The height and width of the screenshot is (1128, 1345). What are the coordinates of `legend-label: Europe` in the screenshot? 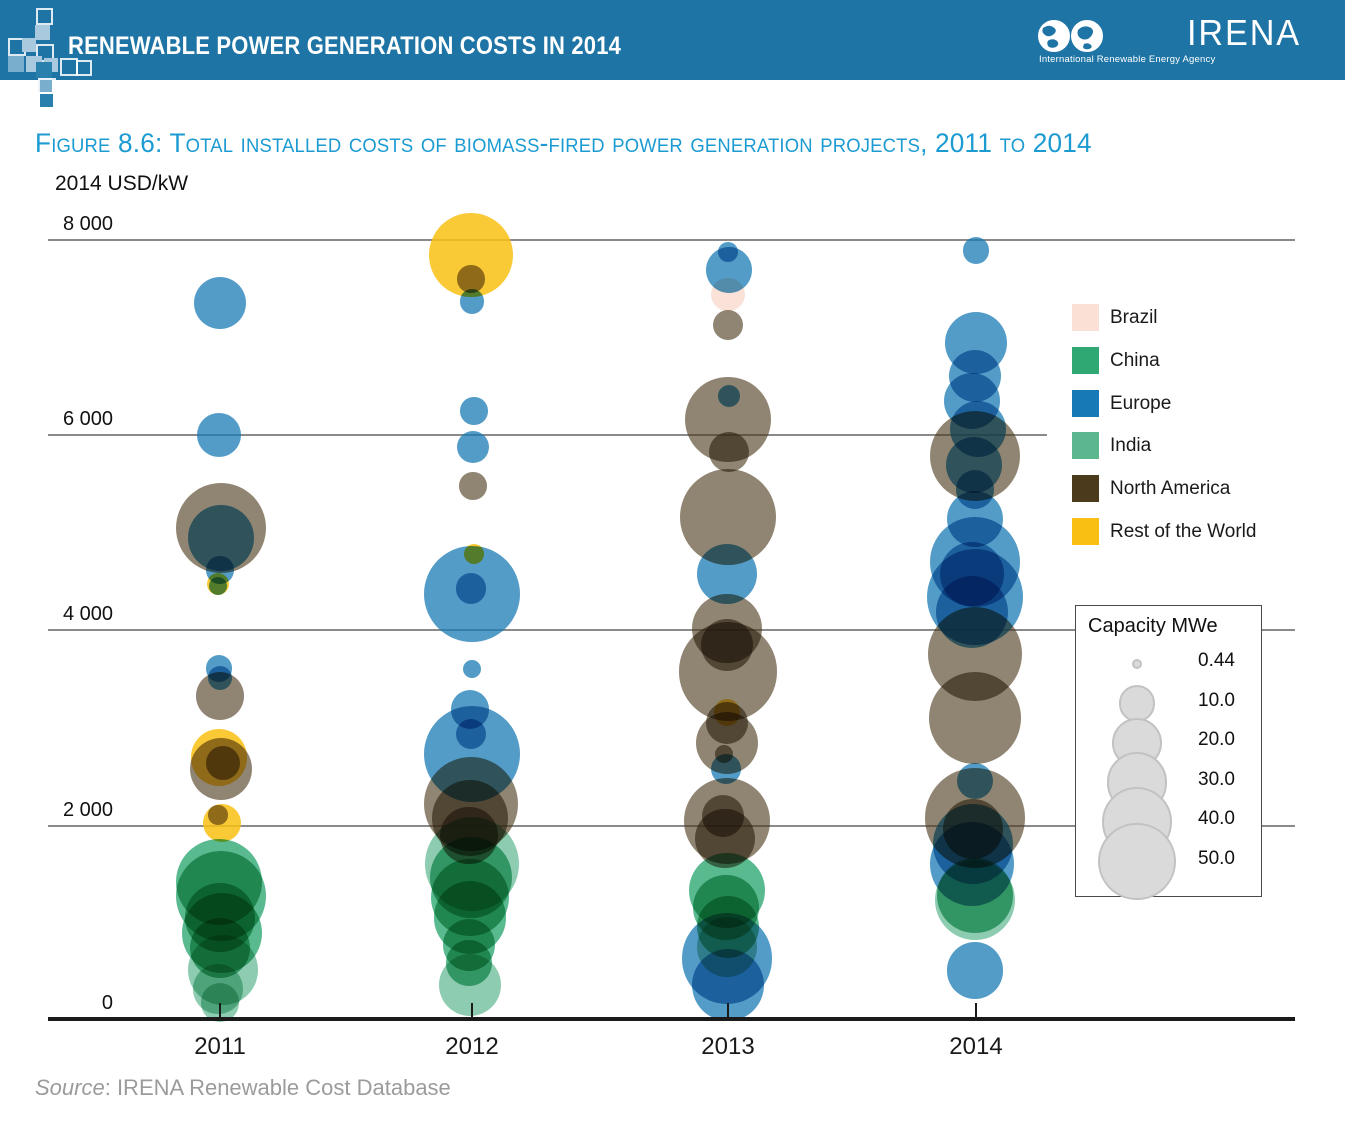 It's located at (1141, 403).